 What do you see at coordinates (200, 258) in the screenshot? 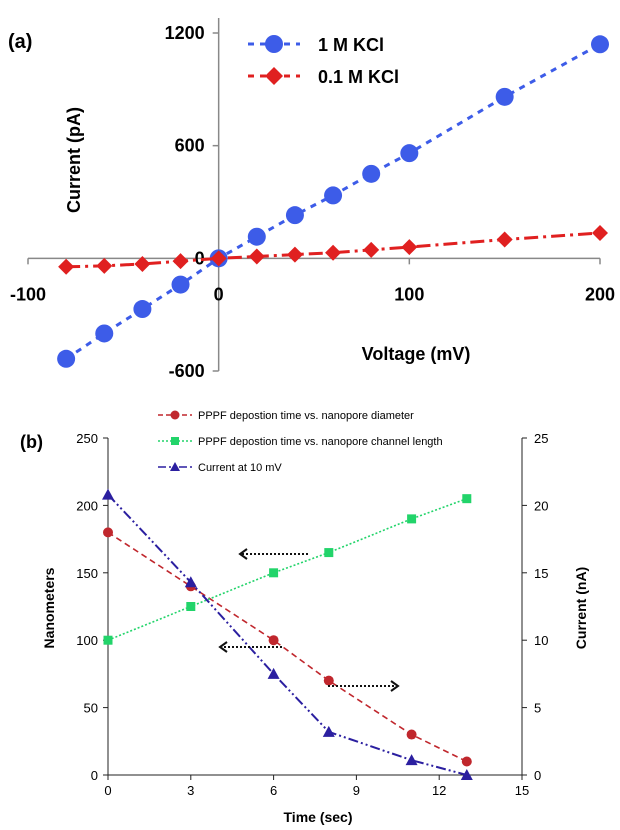
I see `y-tick-label-a: 0` at bounding box center [200, 258].